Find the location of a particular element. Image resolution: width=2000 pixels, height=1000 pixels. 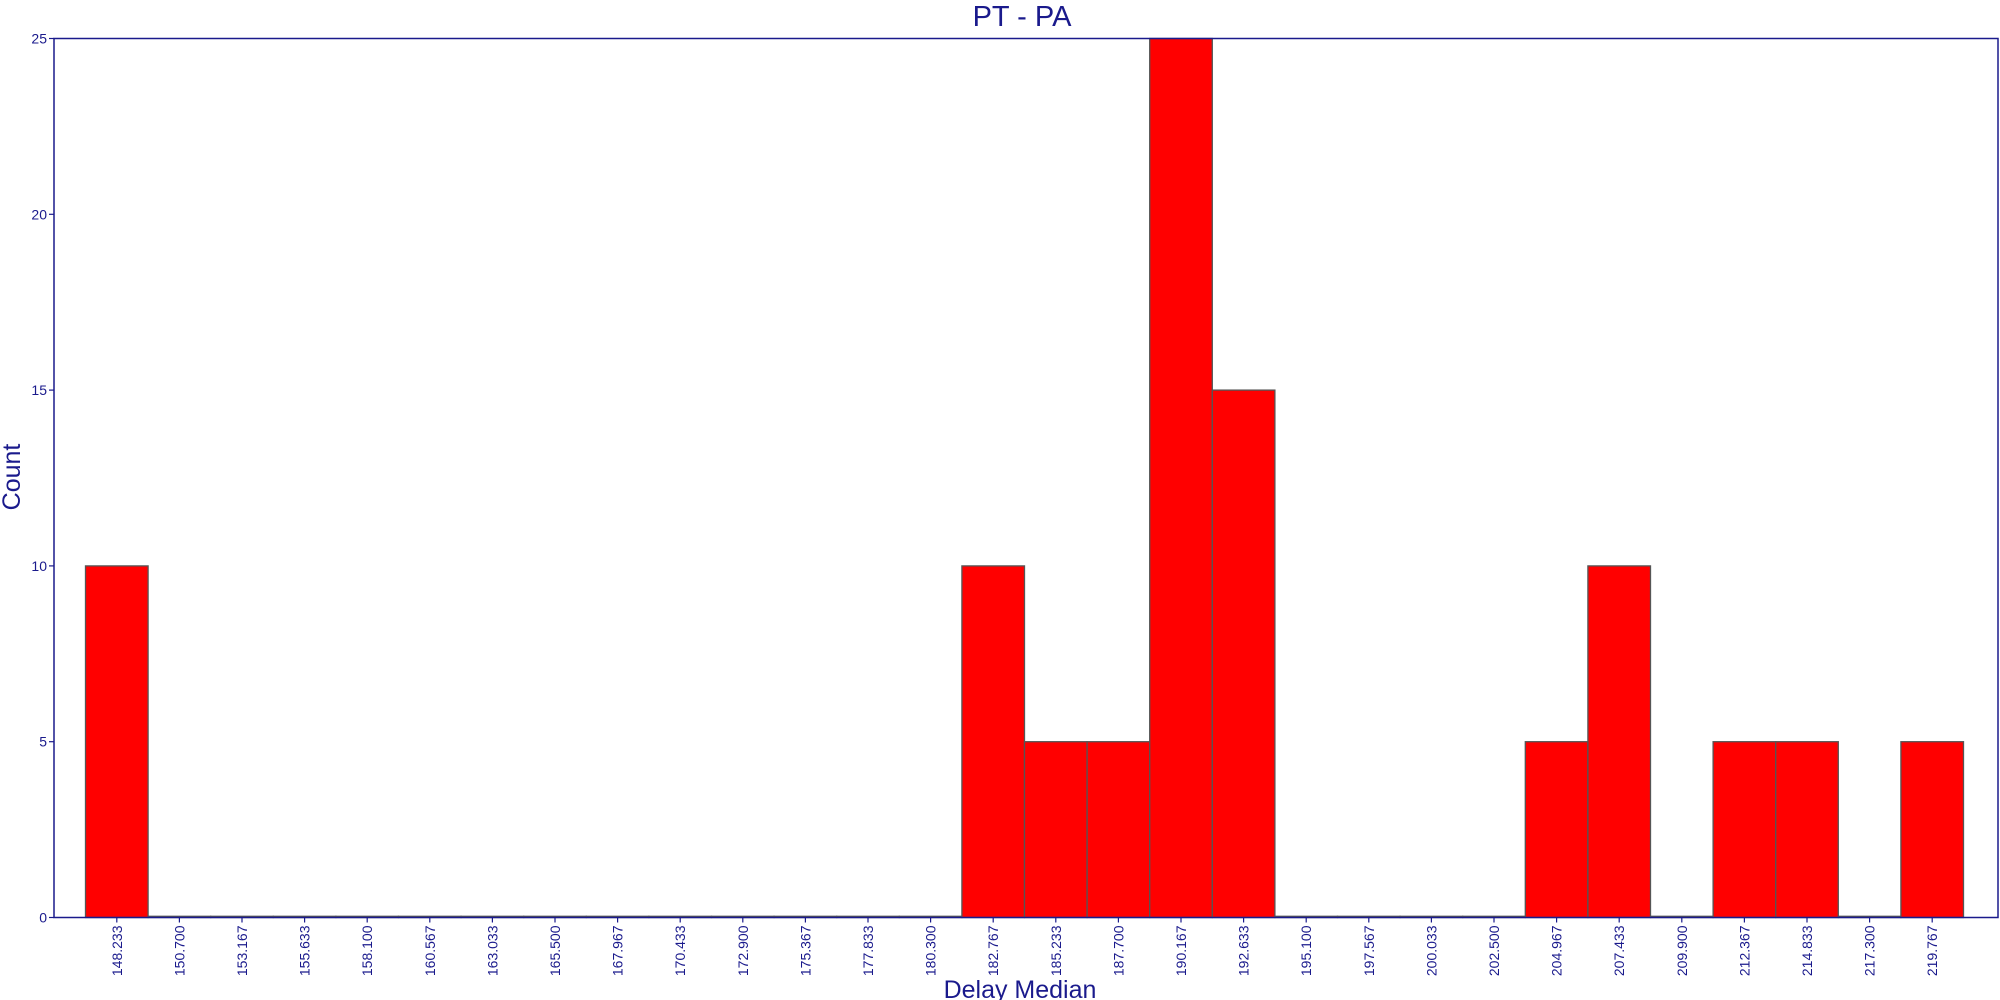

x-tick-label: 197.567 is located at coordinates (1369, 950).